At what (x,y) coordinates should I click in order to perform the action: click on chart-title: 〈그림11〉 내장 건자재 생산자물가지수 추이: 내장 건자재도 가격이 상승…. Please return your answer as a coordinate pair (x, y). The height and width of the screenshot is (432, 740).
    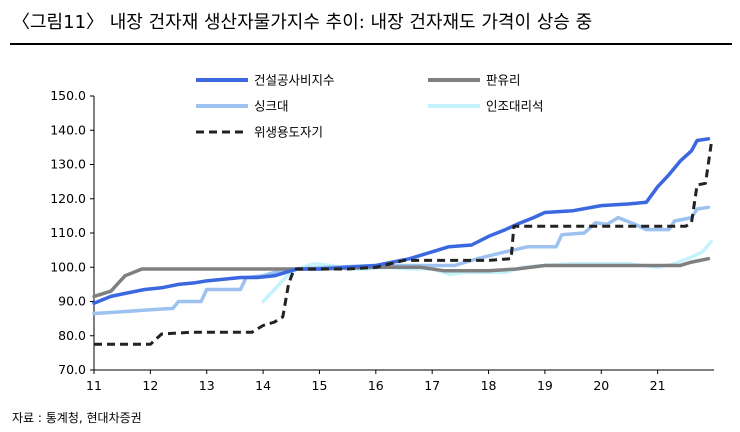
    Looking at the image, I should click on (302, 22).